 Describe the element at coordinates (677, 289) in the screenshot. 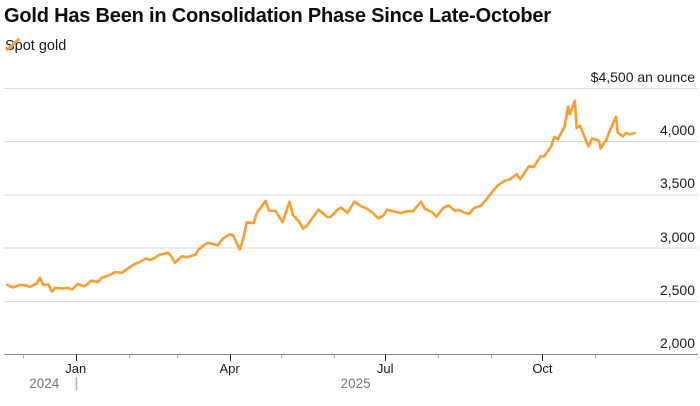

I see `y-axis-label: 2,500` at that location.